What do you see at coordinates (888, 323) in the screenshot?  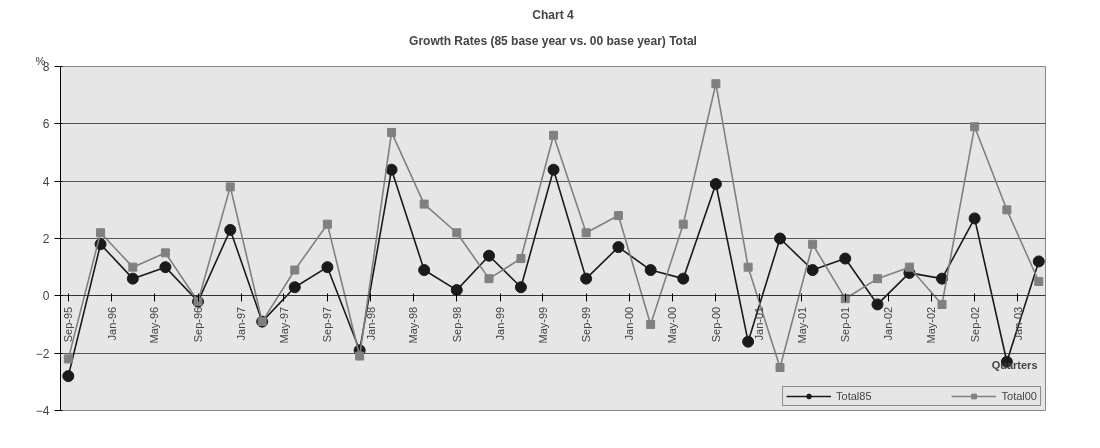 I see `x-tick-label: Jan-02` at bounding box center [888, 323].